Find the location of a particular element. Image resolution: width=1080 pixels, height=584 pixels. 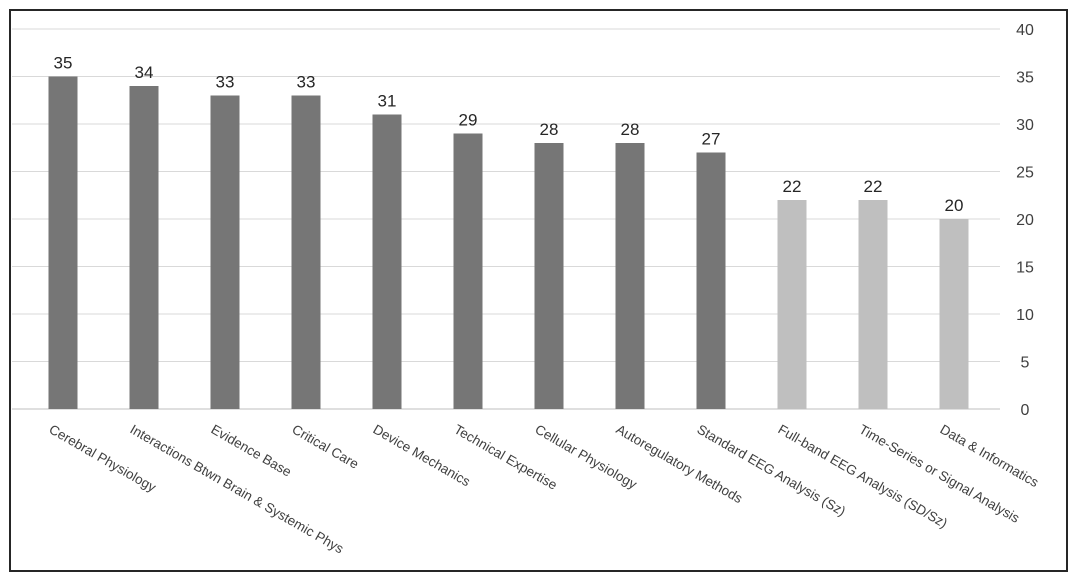

data-label: 31 is located at coordinates (387, 101).